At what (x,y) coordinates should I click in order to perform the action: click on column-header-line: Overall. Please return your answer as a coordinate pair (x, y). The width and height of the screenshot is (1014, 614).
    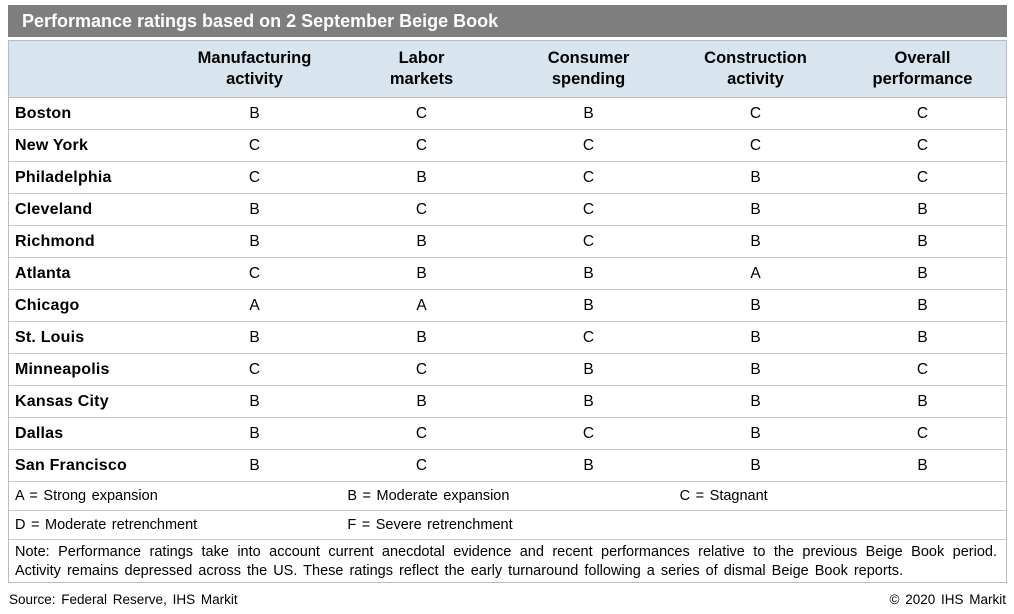
    Looking at the image, I should click on (922, 58).